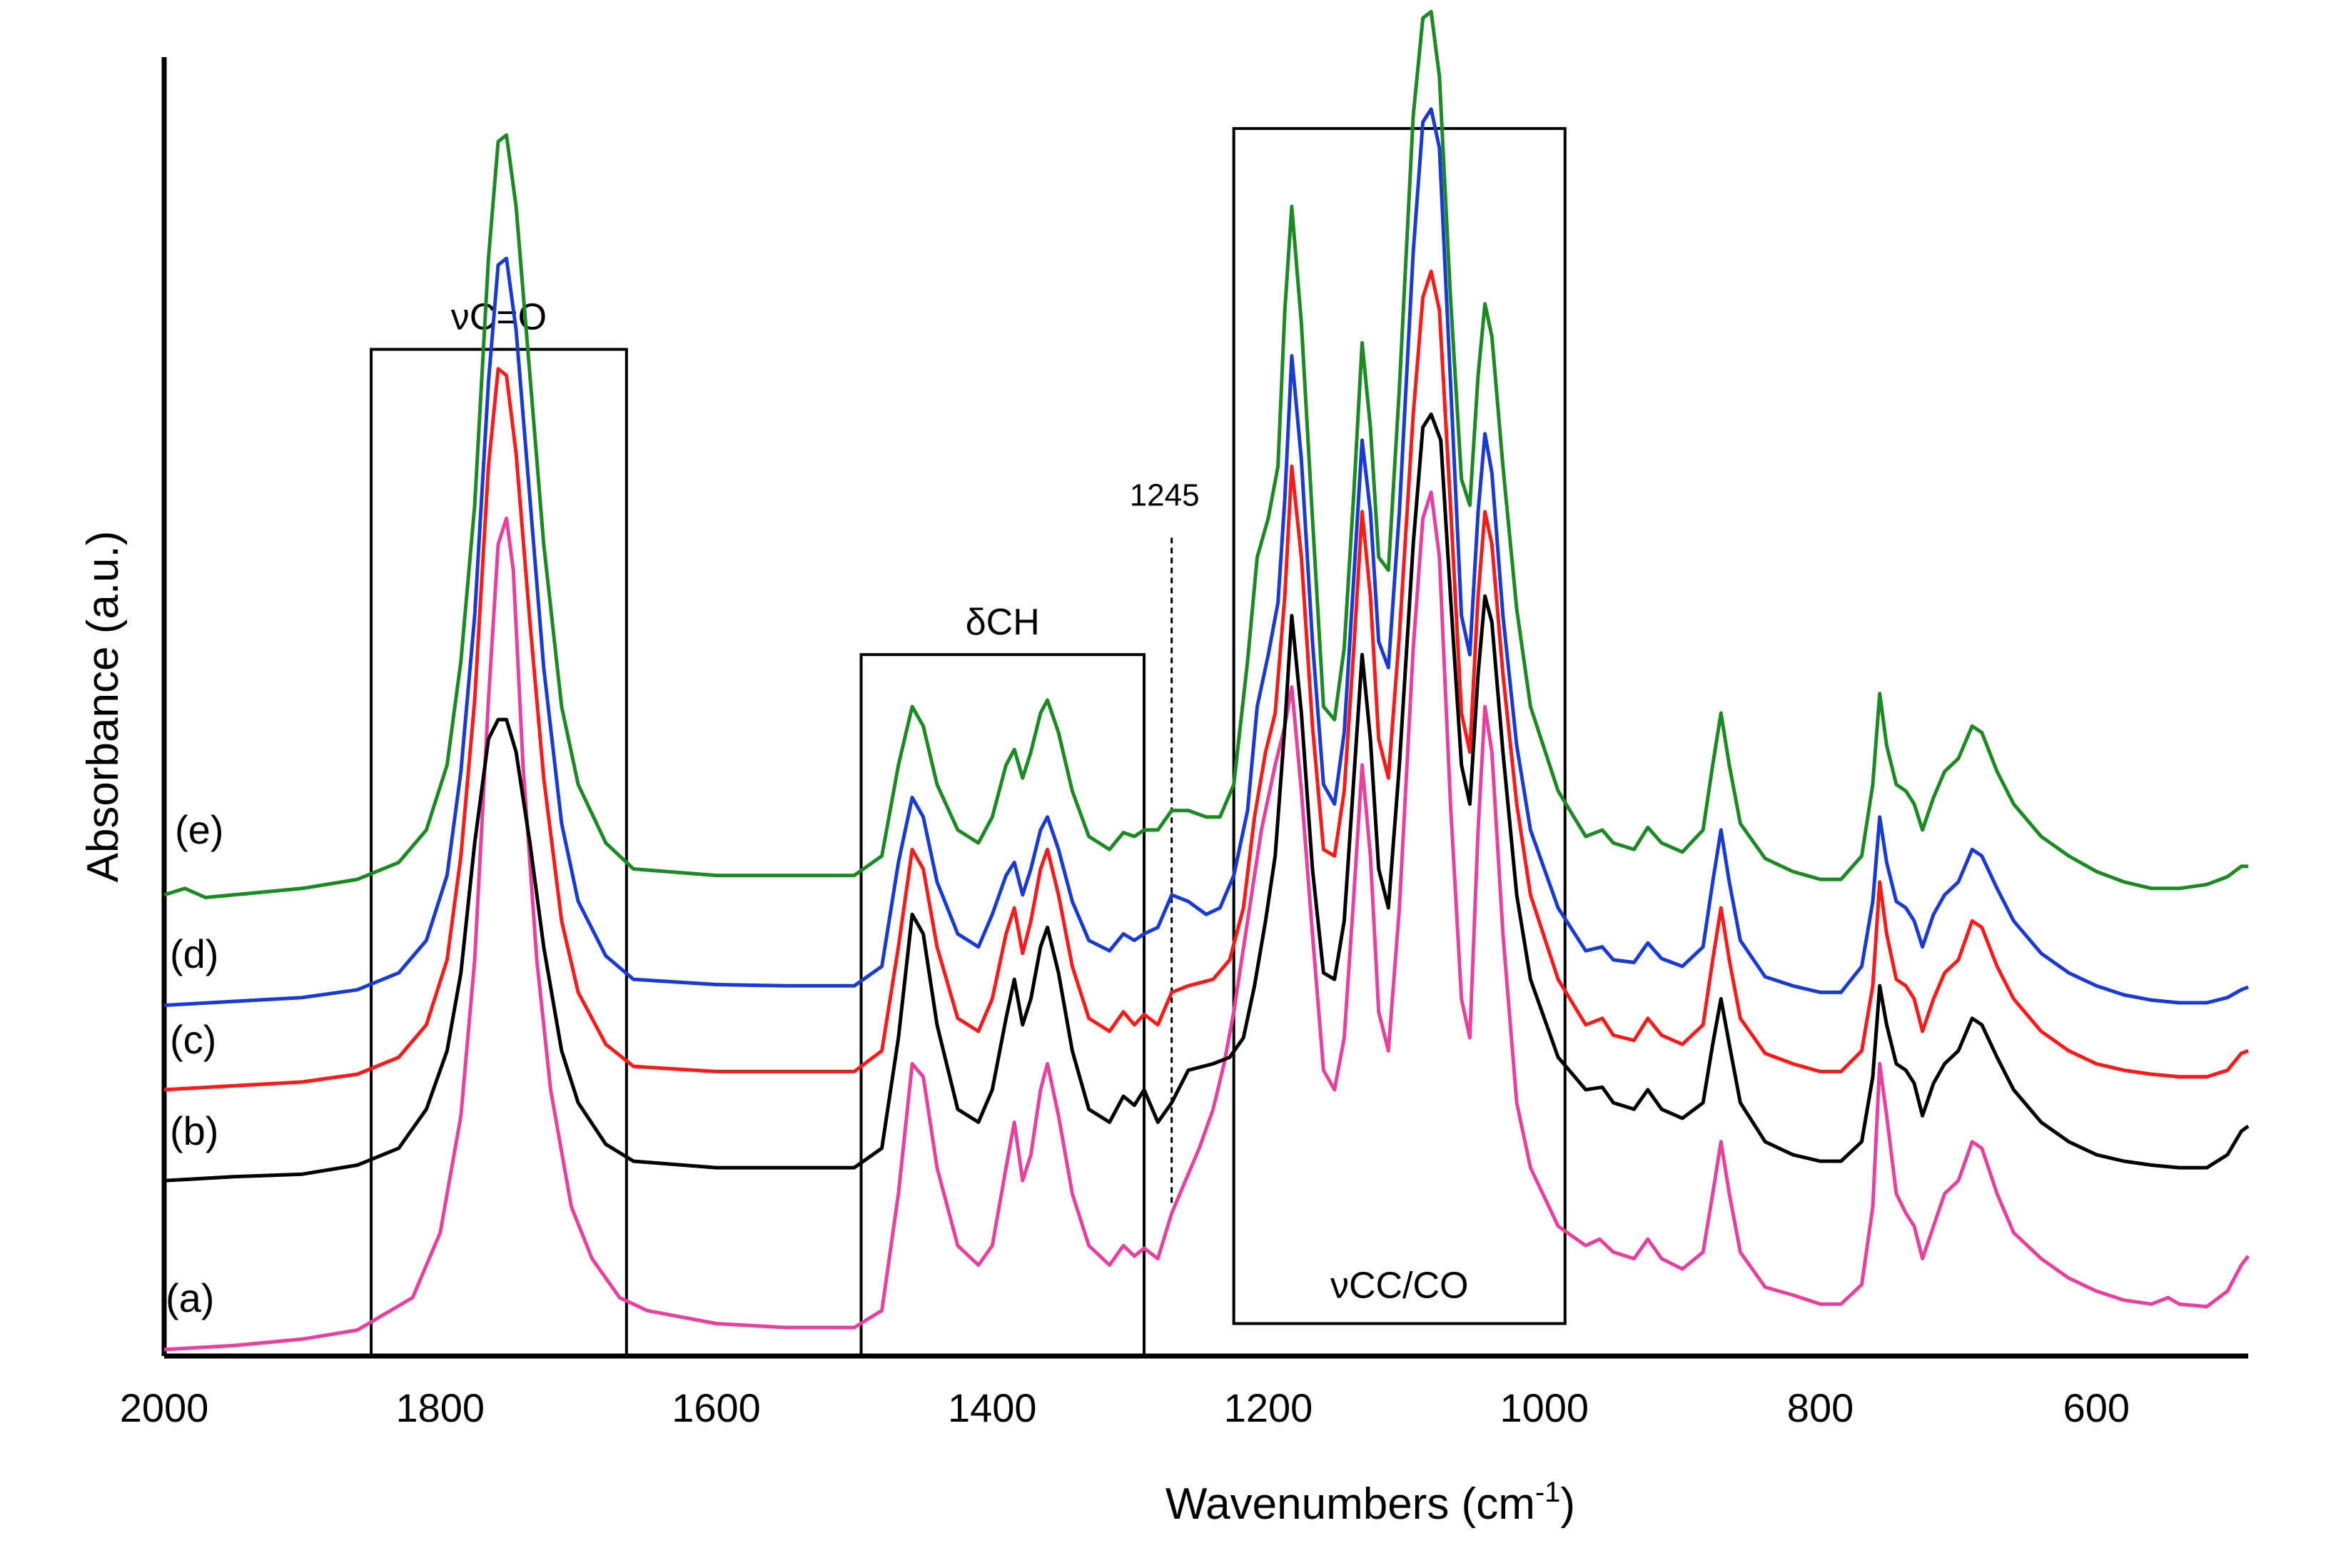  I want to click on annotation-rect-ch, so click(1002, 1005).